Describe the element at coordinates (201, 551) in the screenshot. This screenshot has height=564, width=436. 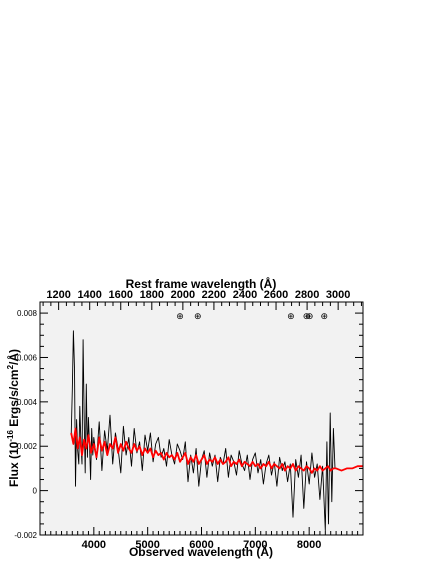
I see `bottom-axis-title: Observed wavelength (Å)` at that location.